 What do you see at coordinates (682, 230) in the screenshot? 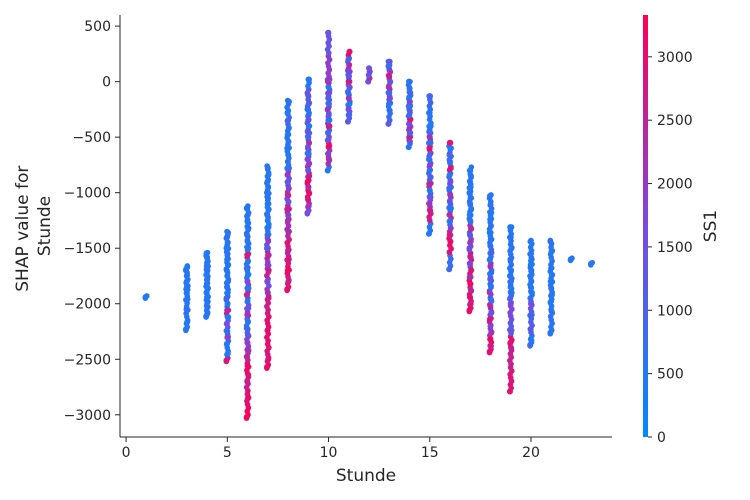
I see `colorbar: 0 500 1000 1500 2000 2500 3000 SS1` at bounding box center [682, 230].